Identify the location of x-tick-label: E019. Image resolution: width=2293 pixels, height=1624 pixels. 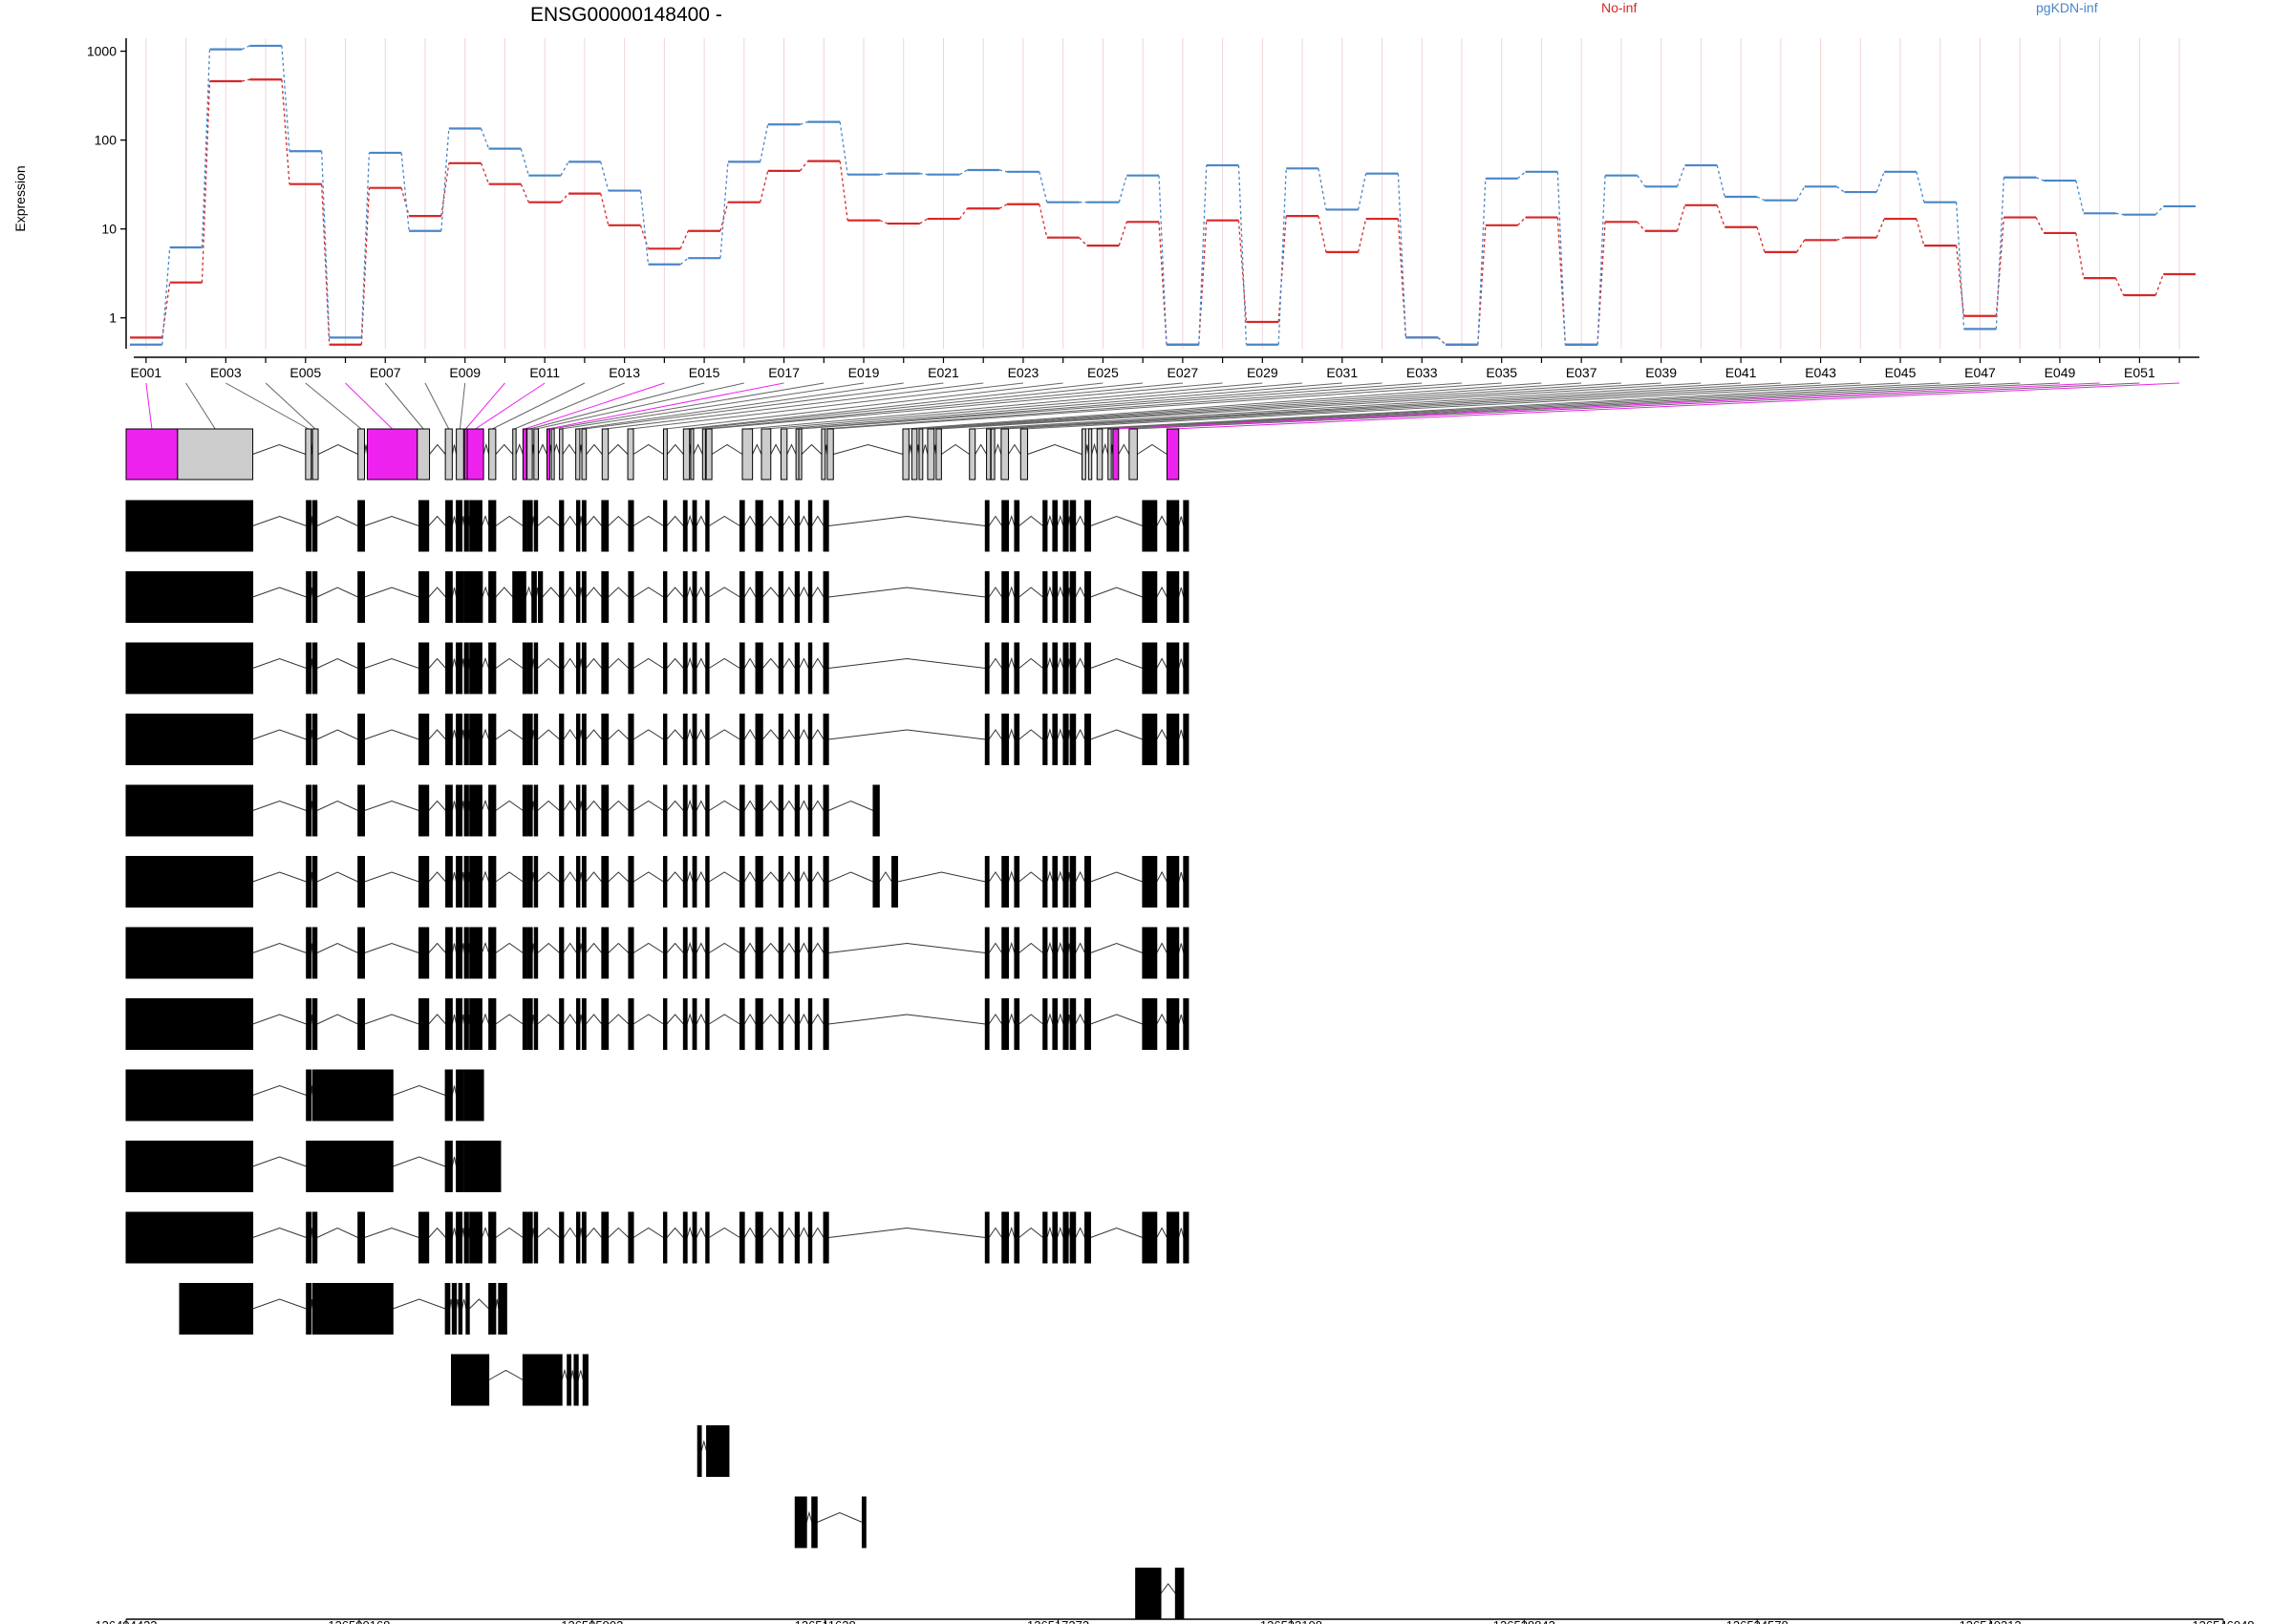
(864, 373).